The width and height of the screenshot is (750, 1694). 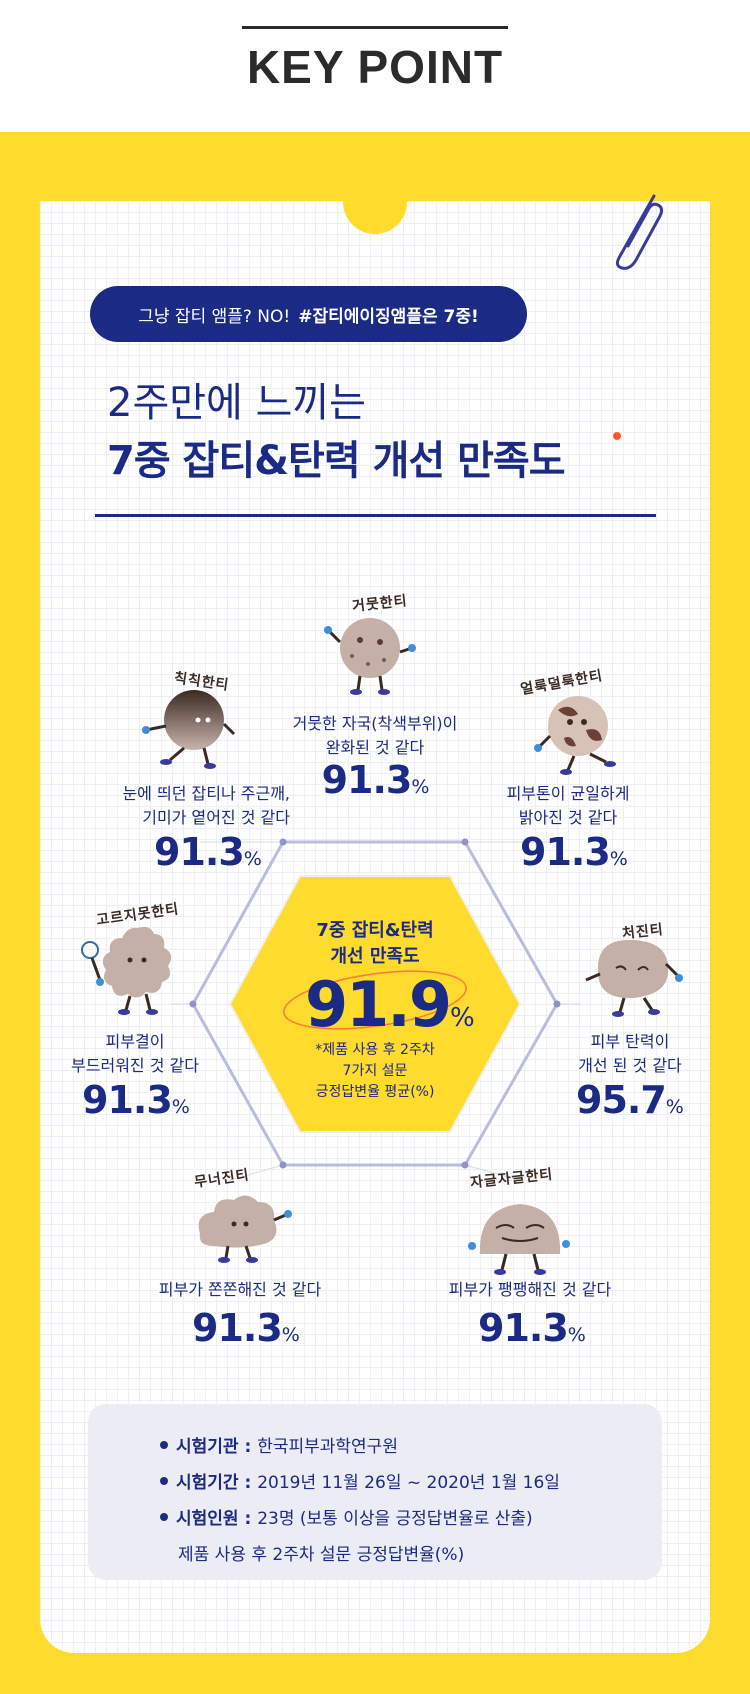 What do you see at coordinates (240, 1289) in the screenshot?
I see `item-label: 피부가 쫀쫀해진 것 같다` at bounding box center [240, 1289].